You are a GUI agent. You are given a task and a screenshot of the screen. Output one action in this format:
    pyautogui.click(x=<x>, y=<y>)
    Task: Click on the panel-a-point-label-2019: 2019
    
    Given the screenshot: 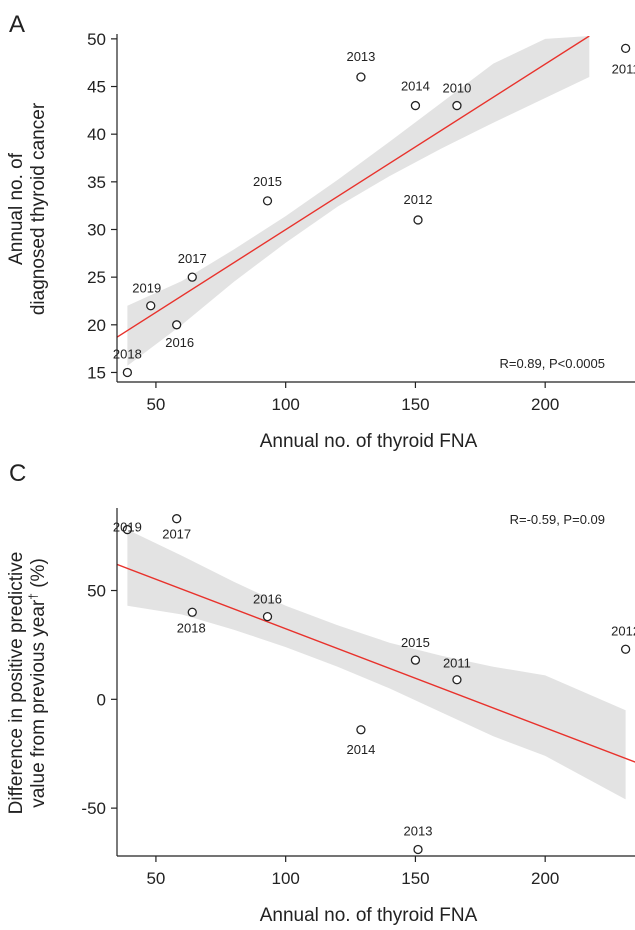 What is the action you would take?
    pyautogui.click(x=146, y=288)
    